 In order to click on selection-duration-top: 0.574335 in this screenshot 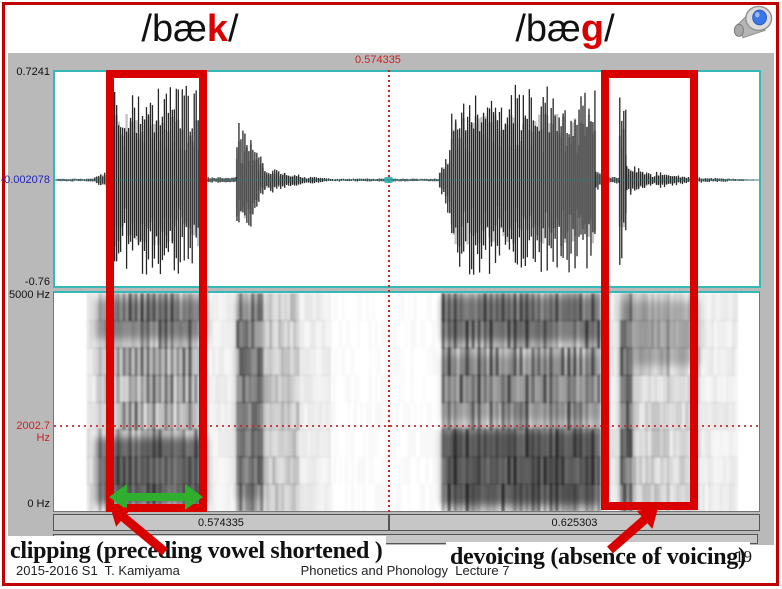, I will do `click(378, 60)`.